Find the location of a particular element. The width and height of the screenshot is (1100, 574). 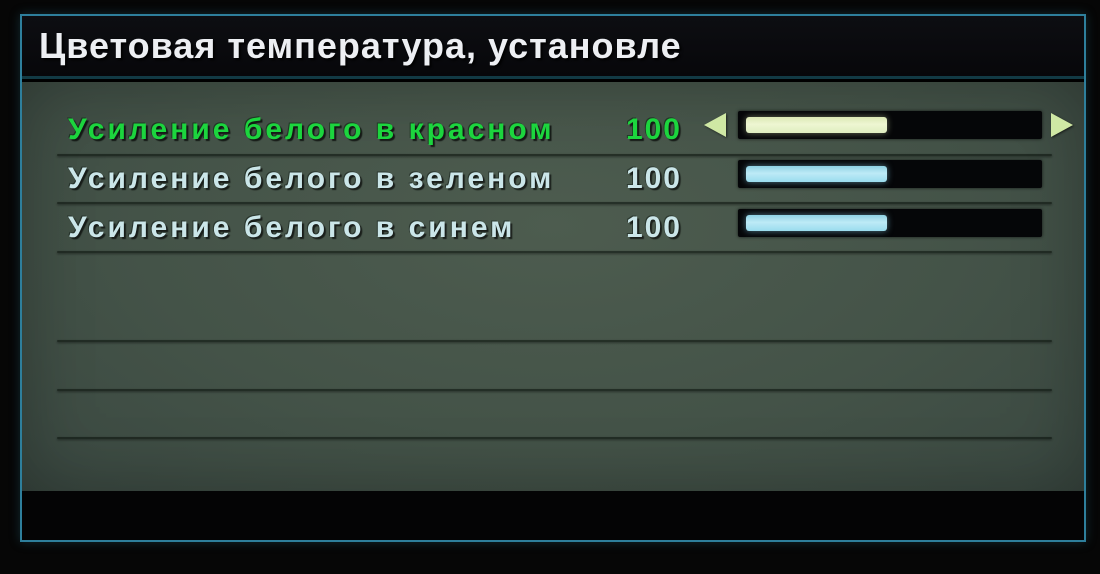

row-label: Усиление белого в зеленом is located at coordinates (311, 178).